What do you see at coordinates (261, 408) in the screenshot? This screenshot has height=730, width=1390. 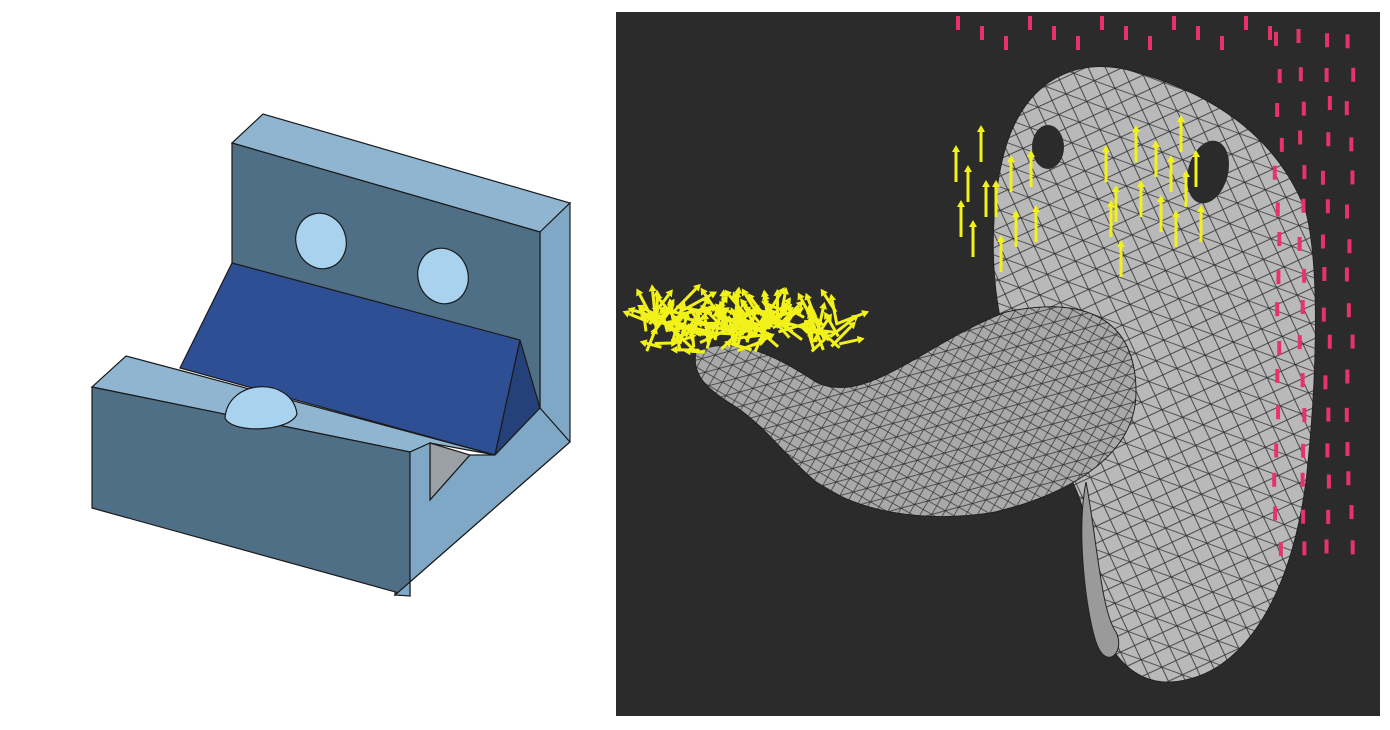 I see `dome-bump` at bounding box center [261, 408].